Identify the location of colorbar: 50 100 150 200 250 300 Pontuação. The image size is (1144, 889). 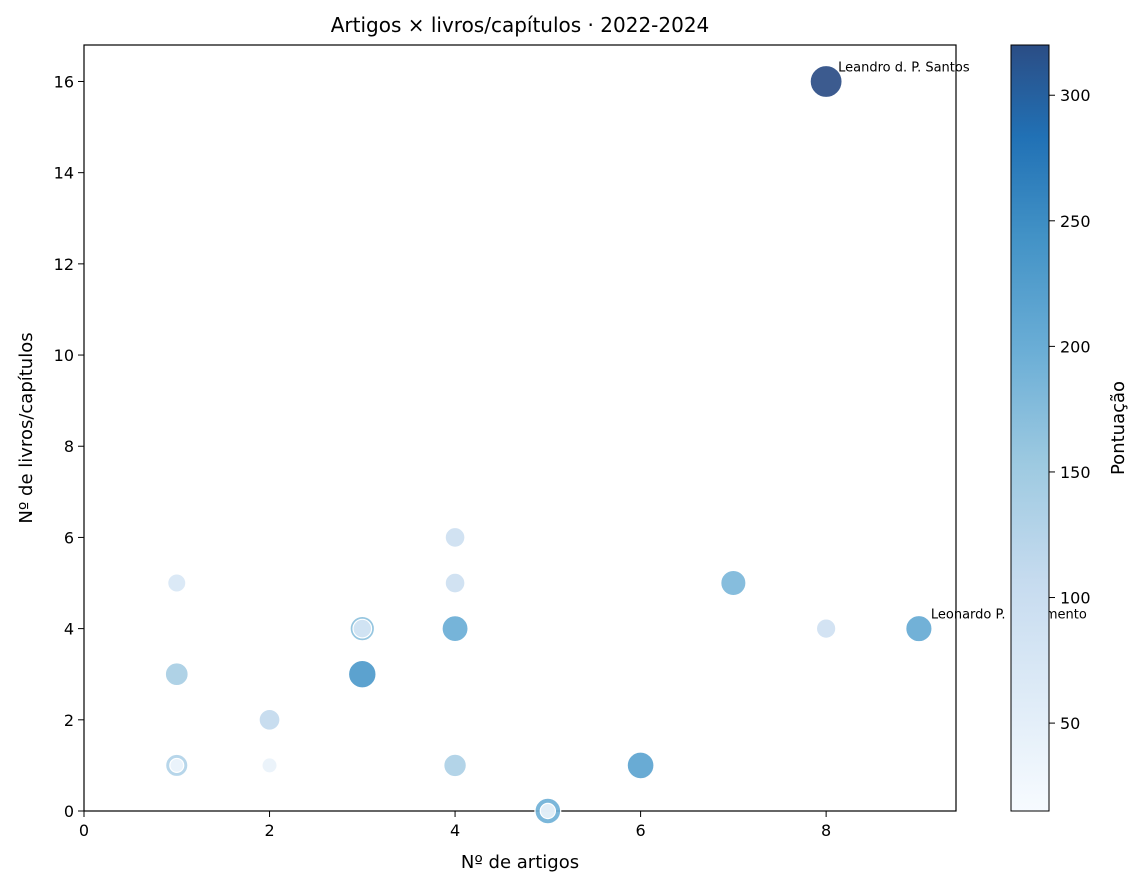
(1069, 428).